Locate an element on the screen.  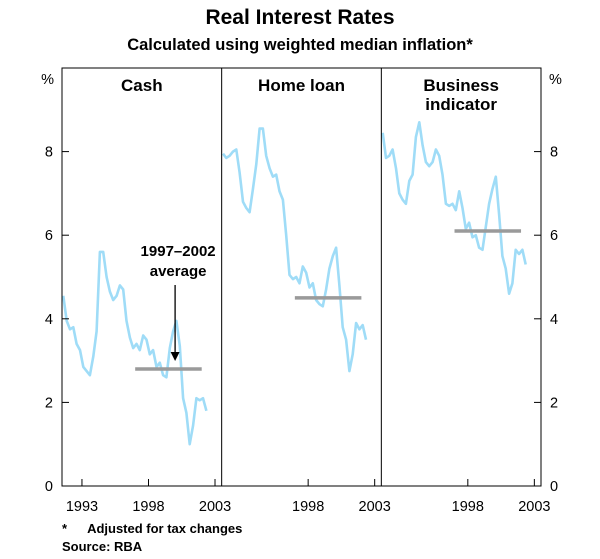
panel-title-cash: Cash is located at coordinates (142, 85).